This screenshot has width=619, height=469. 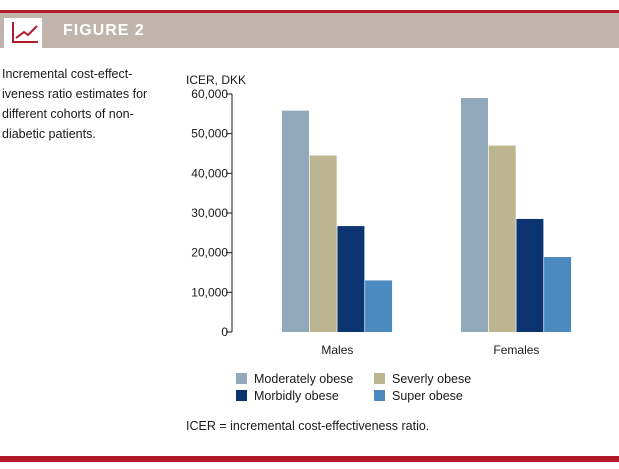 What do you see at coordinates (224, 332) in the screenshot?
I see `y-tick-label: 0` at bounding box center [224, 332].